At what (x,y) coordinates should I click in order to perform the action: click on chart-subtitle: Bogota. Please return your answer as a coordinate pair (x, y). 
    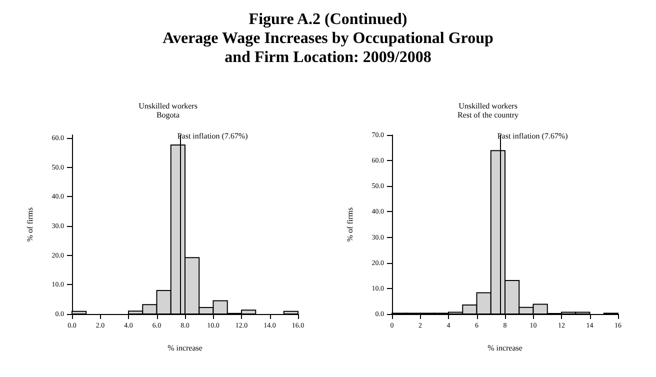
    Looking at the image, I should click on (168, 115).